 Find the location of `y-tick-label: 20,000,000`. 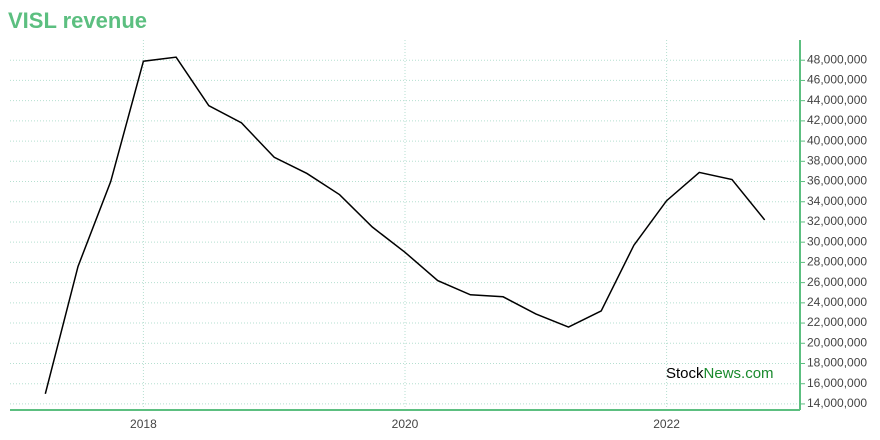

y-tick-label: 20,000,000 is located at coordinates (837, 342).